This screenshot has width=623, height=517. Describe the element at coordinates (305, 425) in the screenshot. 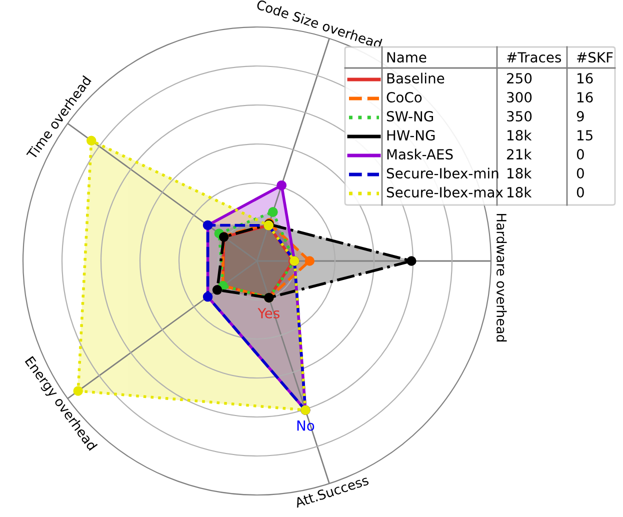

I see `text: No` at that location.